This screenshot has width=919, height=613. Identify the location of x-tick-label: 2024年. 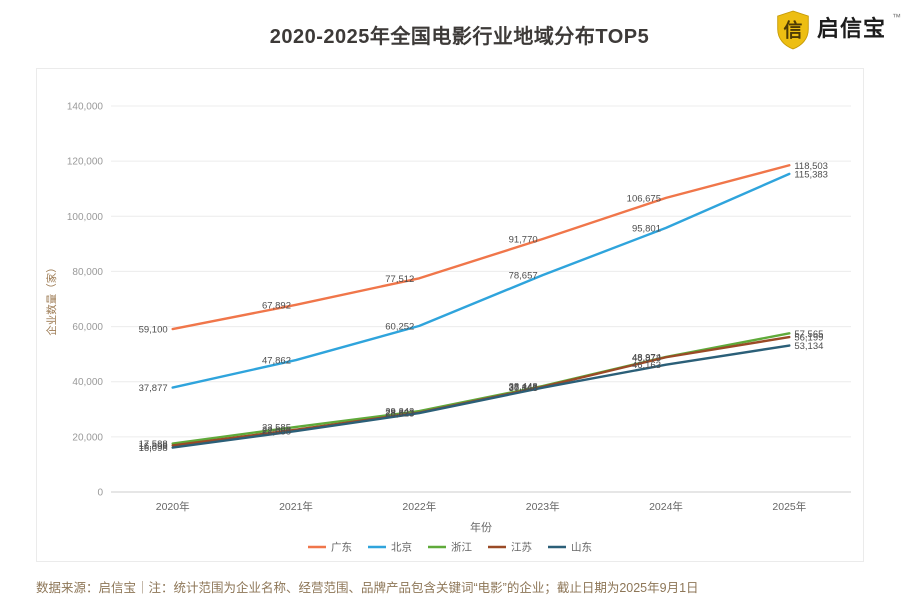
(666, 506).